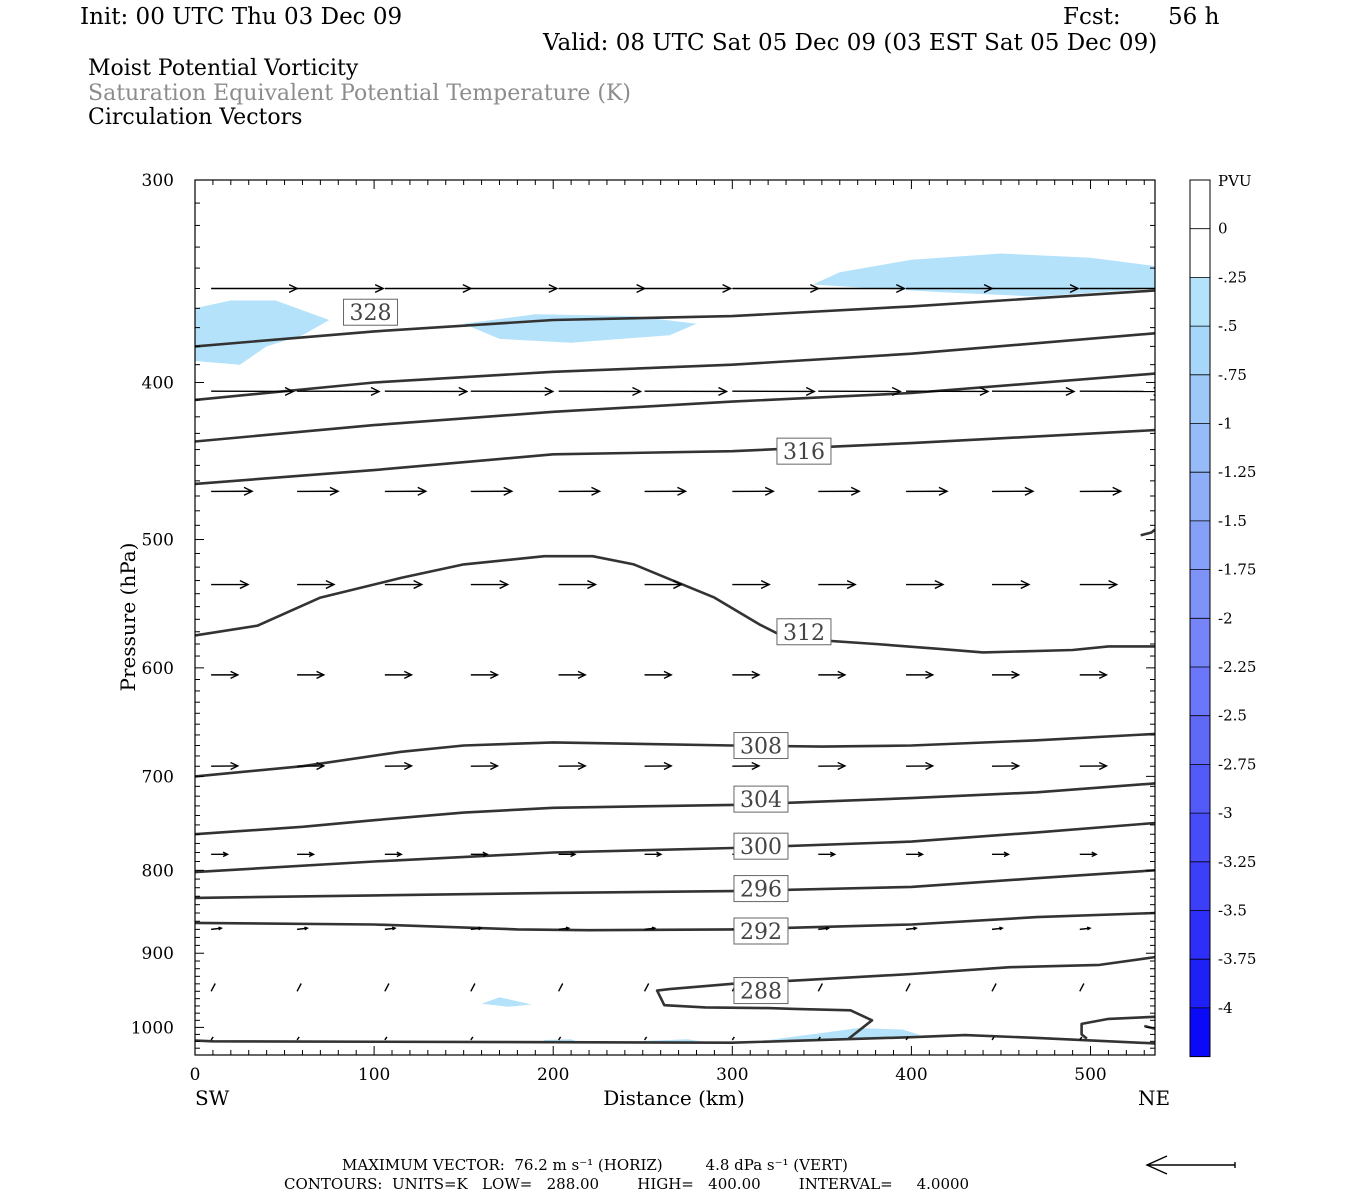 The height and width of the screenshot is (1200, 1350). I want to click on x-tick-label: 300, so click(732, 1075).